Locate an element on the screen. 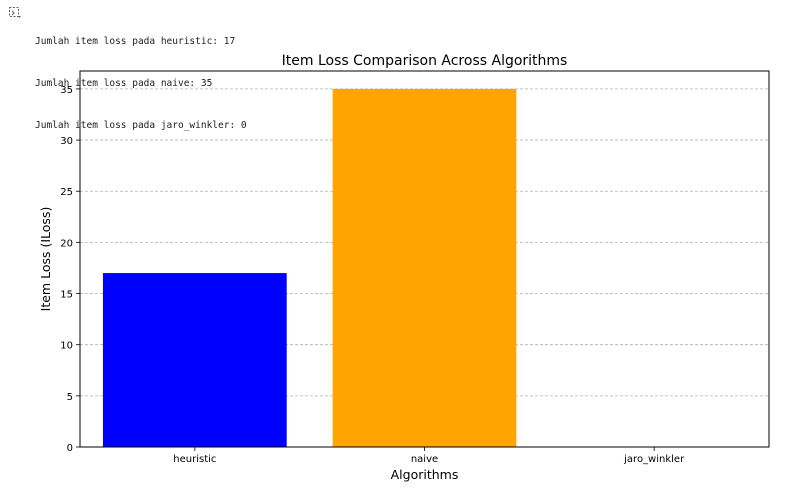 The image size is (790, 489). y-tick-label: 0 is located at coordinates (70, 448).